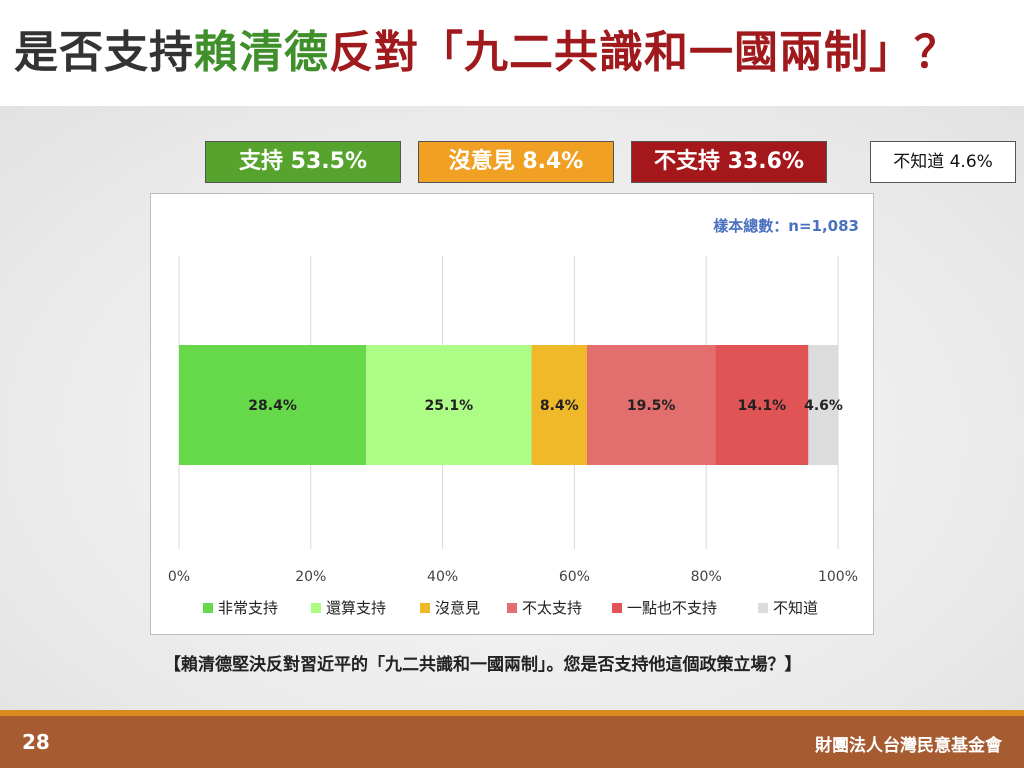 The width and height of the screenshot is (1024, 768). I want to click on survey-question: 【賴清德堅決反對習近平的「九二共識和一國兩制」。您是否支持他這個政策立場？】, so click(483, 665).